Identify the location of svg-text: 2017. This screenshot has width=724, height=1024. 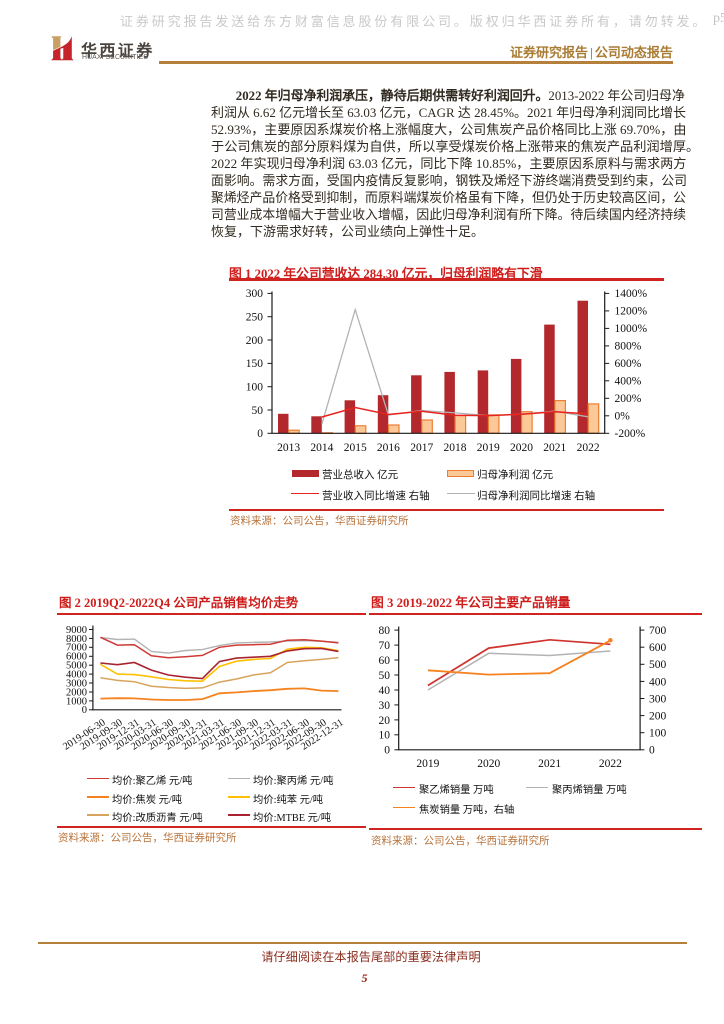
(421, 448).